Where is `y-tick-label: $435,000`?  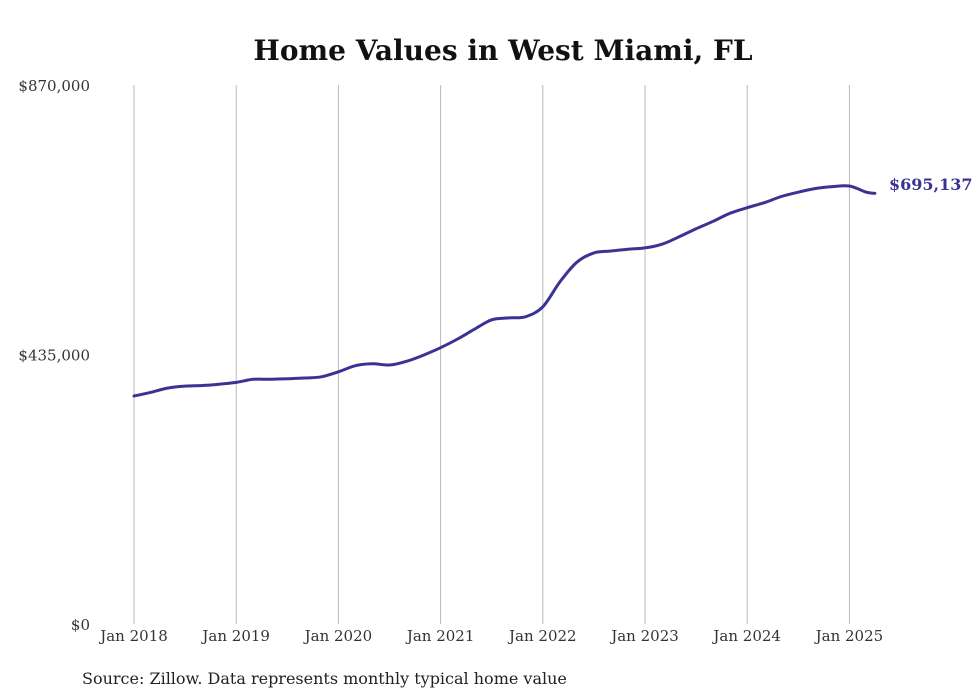 y-tick-label: $435,000 is located at coordinates (54, 356).